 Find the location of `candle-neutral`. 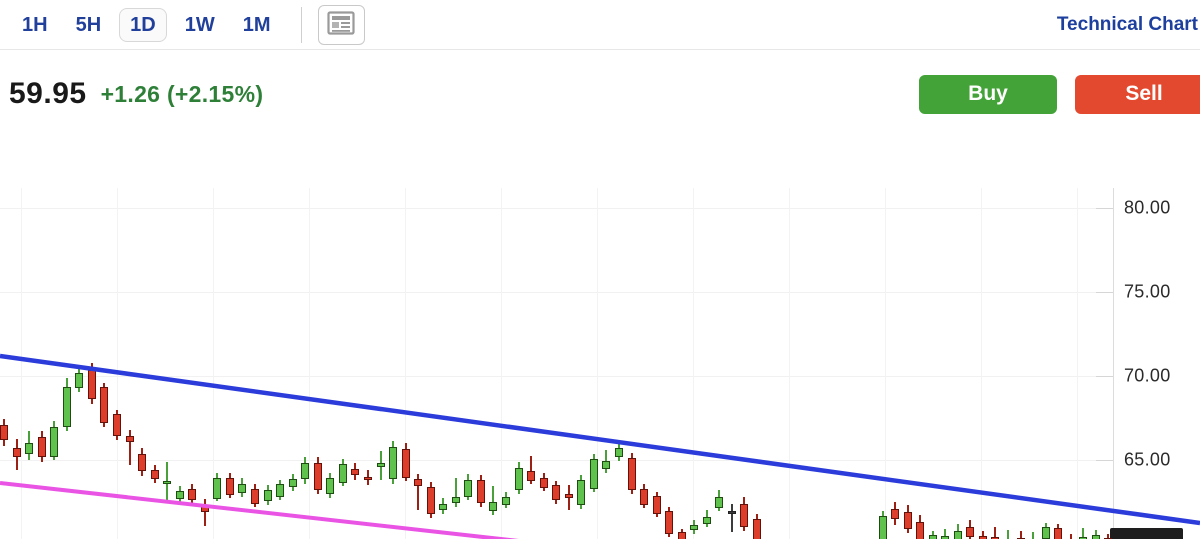

candle-neutral is located at coordinates (731, 512).